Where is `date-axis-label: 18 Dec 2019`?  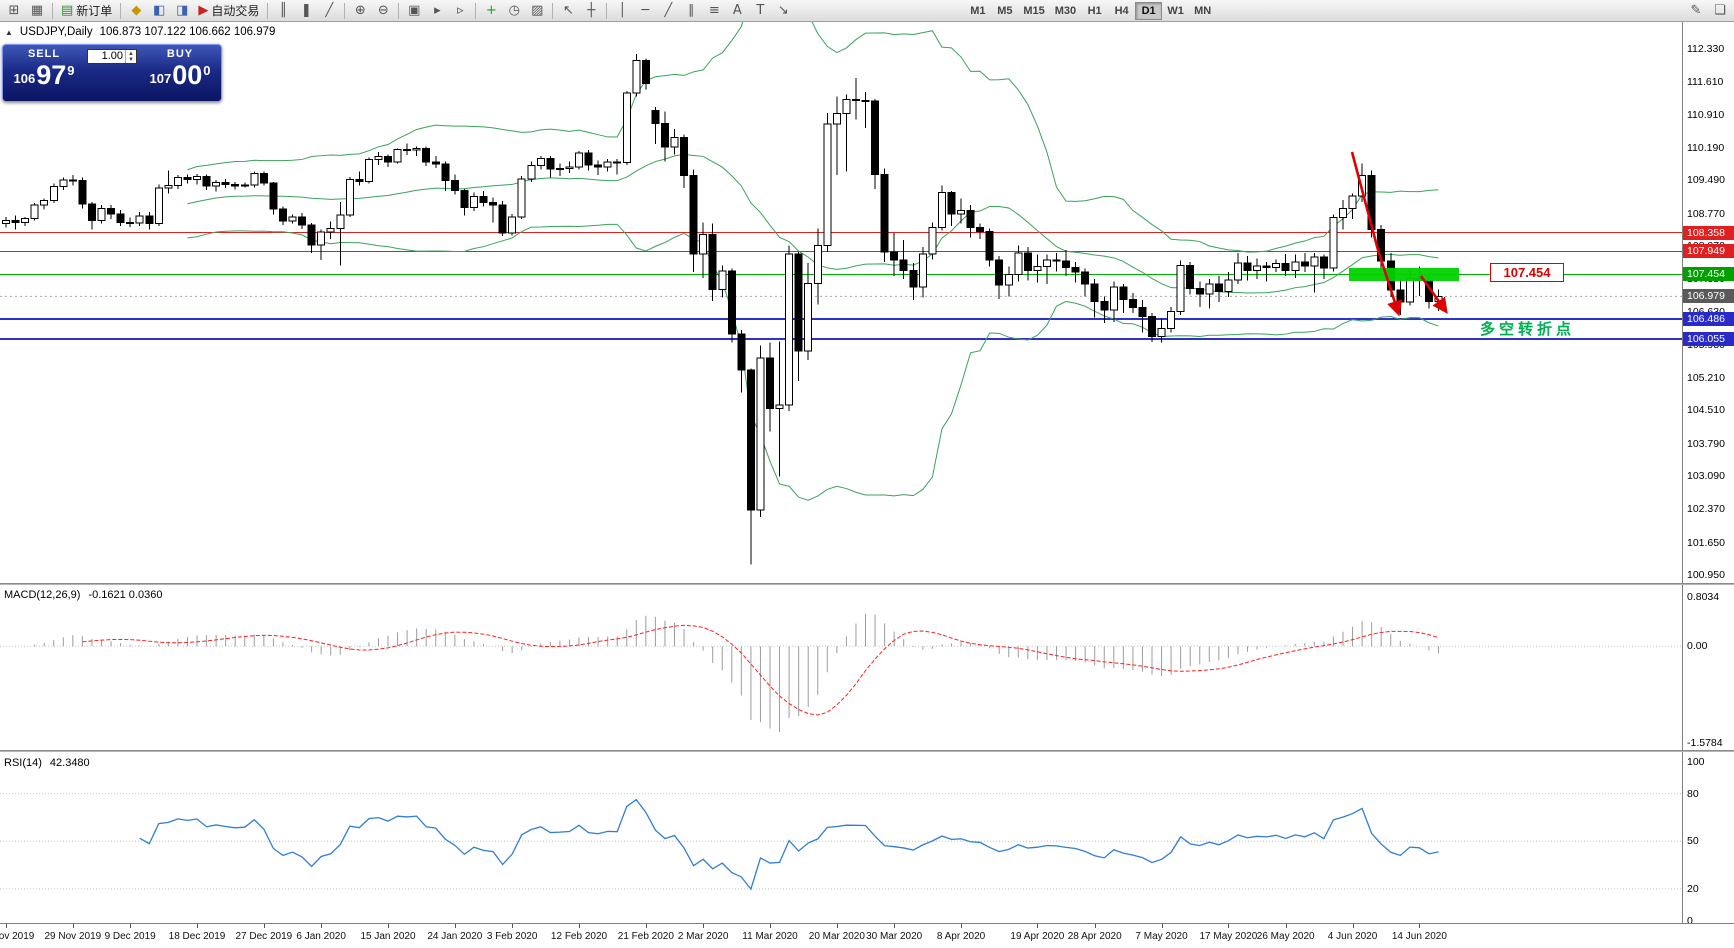
date-axis-label: 18 Dec 2019 is located at coordinates (197, 936).